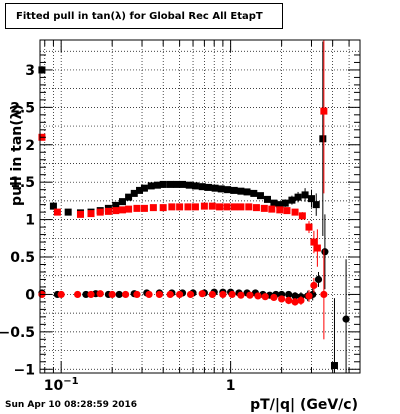  What do you see at coordinates (71, 405) in the screenshot?
I see `timestamp-footer: Sun Apr 10 08:28:59 2016` at bounding box center [71, 405].